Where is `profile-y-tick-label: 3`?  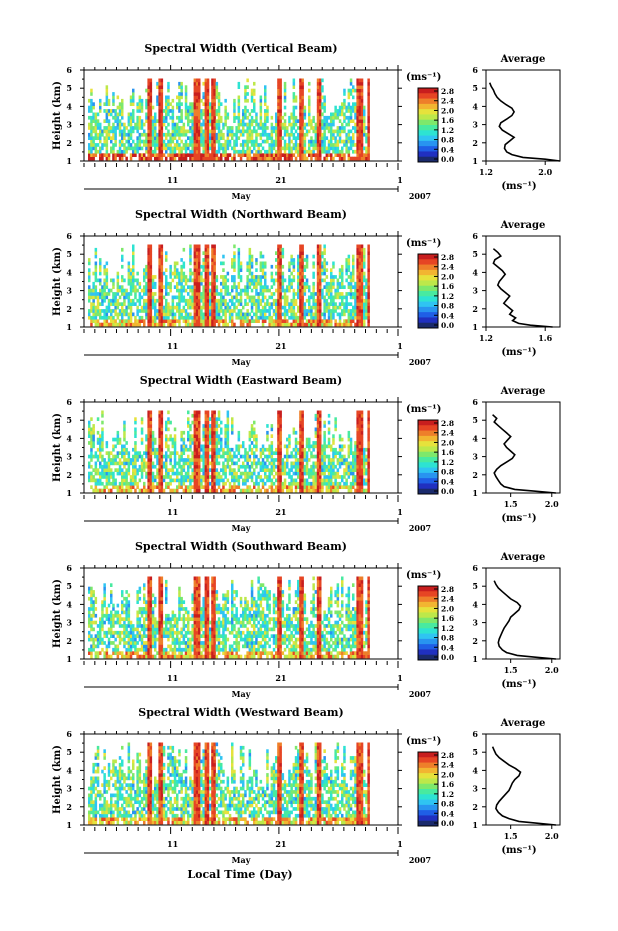 profile-y-tick-label: 3 is located at coordinates (475, 125).